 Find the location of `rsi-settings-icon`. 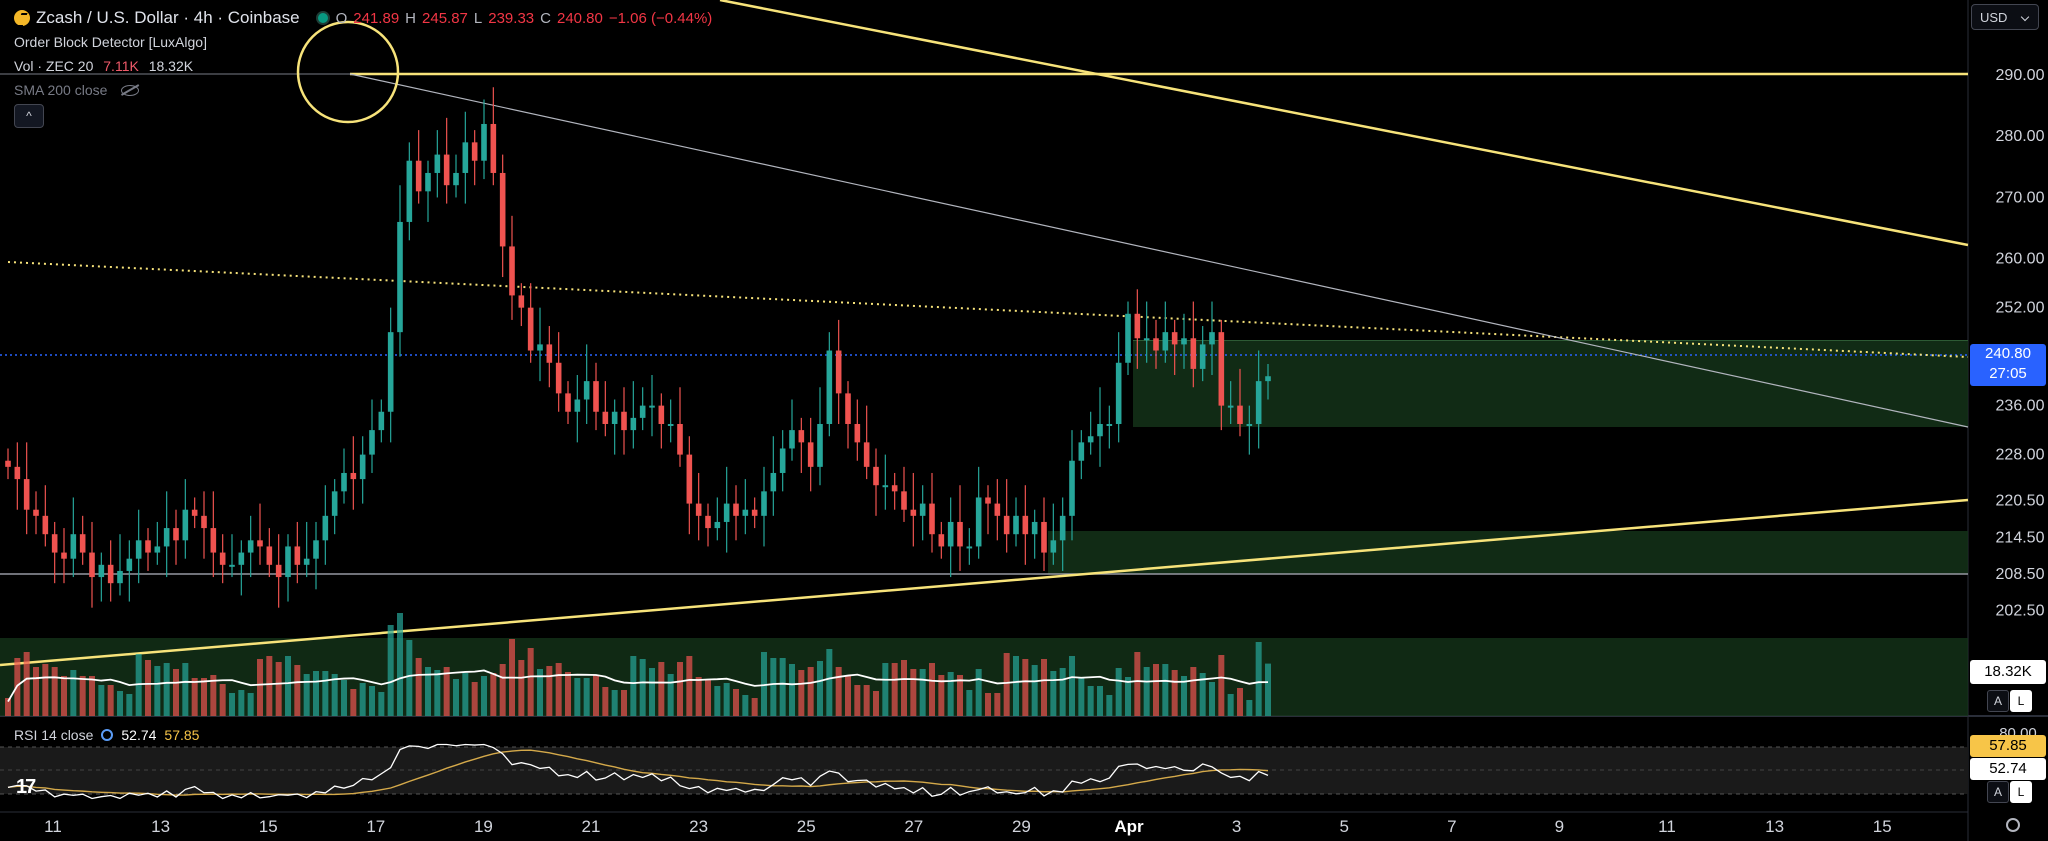

rsi-settings-icon is located at coordinates (107, 735).